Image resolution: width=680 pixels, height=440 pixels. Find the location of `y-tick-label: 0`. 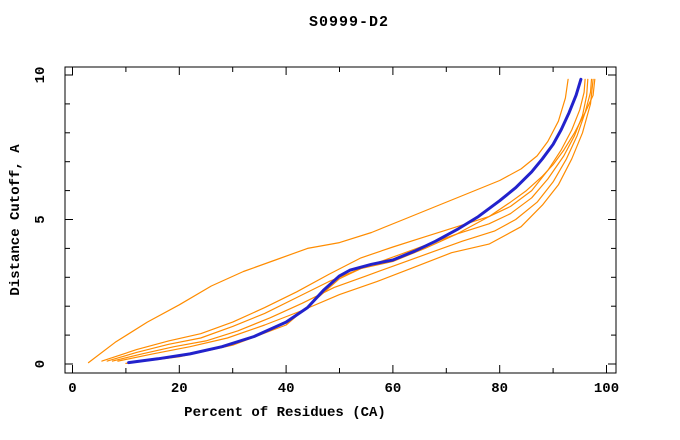

y-tick-label: 0 is located at coordinates (41, 364).